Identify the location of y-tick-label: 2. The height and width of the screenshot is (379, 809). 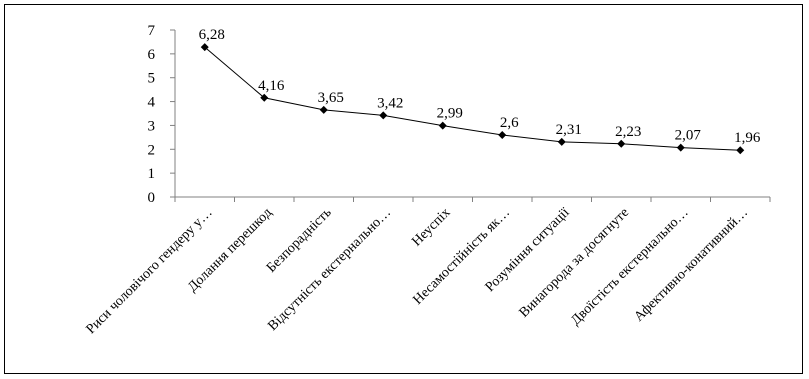
(152, 150).